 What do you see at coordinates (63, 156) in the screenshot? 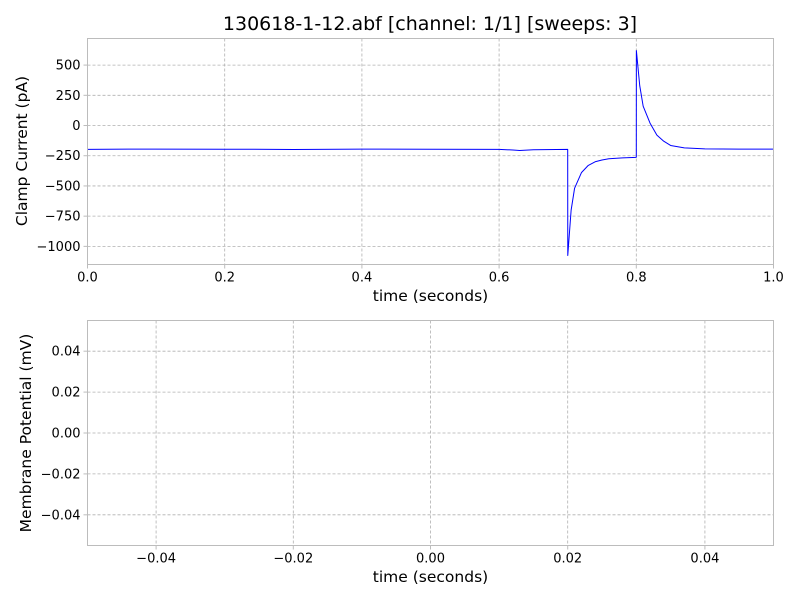
I see `y-tick-label: −250` at bounding box center [63, 156].